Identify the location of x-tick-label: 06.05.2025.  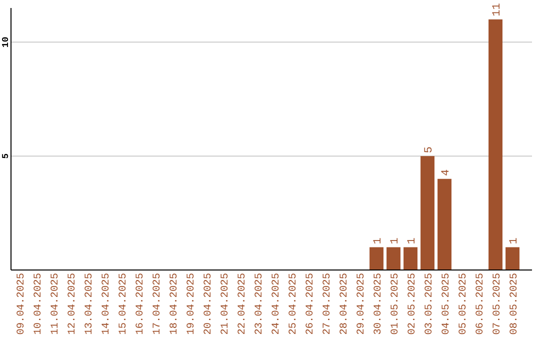
(480, 304).